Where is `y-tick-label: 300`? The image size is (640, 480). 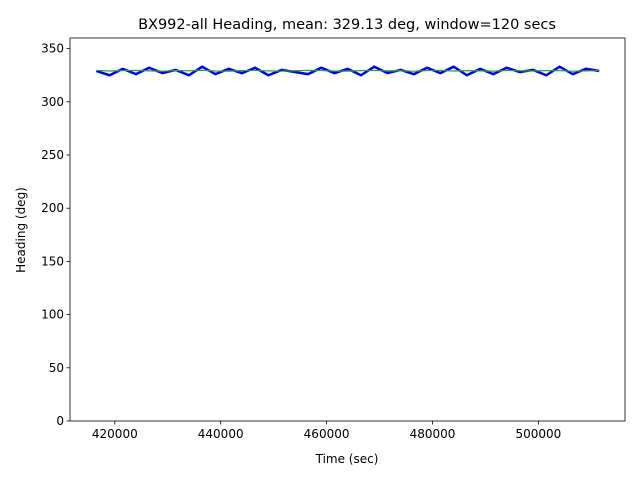
y-tick-label: 300 is located at coordinates (52, 102).